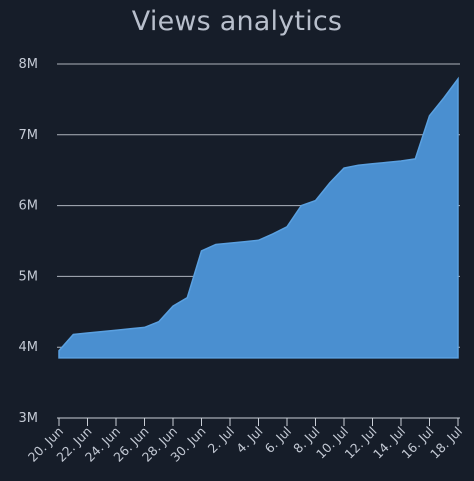  What do you see at coordinates (29, 347) in the screenshot?
I see `y-tick-label: 4M` at bounding box center [29, 347].